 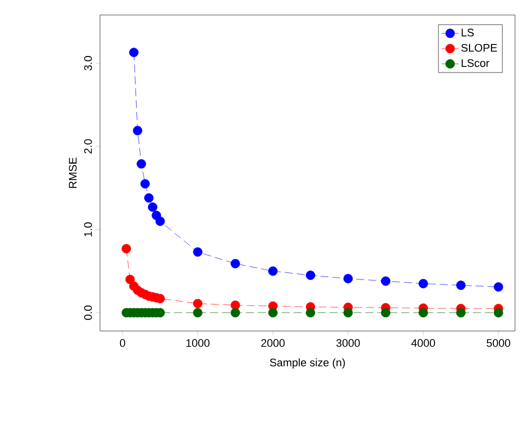 I want to click on x-tick-label: 4000, so click(x=423, y=343).